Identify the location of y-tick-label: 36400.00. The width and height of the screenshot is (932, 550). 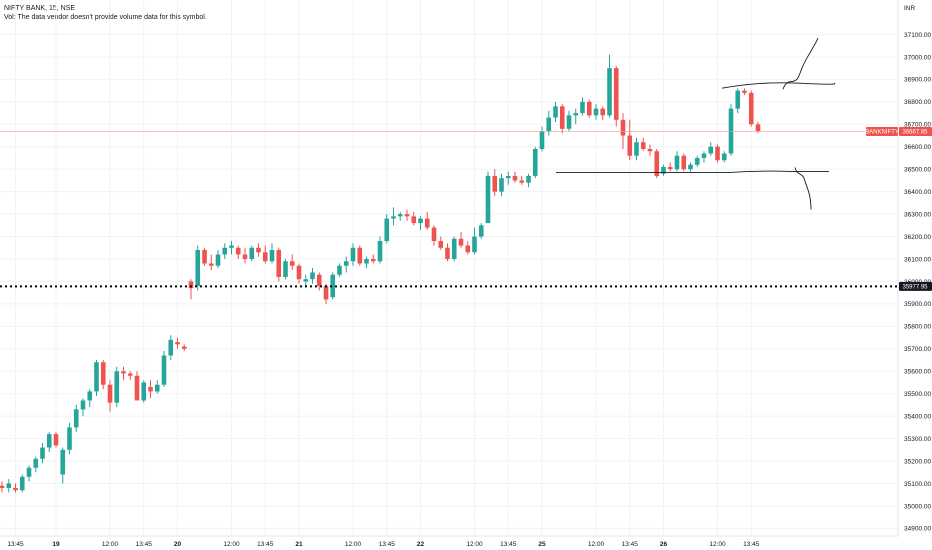
(917, 192).